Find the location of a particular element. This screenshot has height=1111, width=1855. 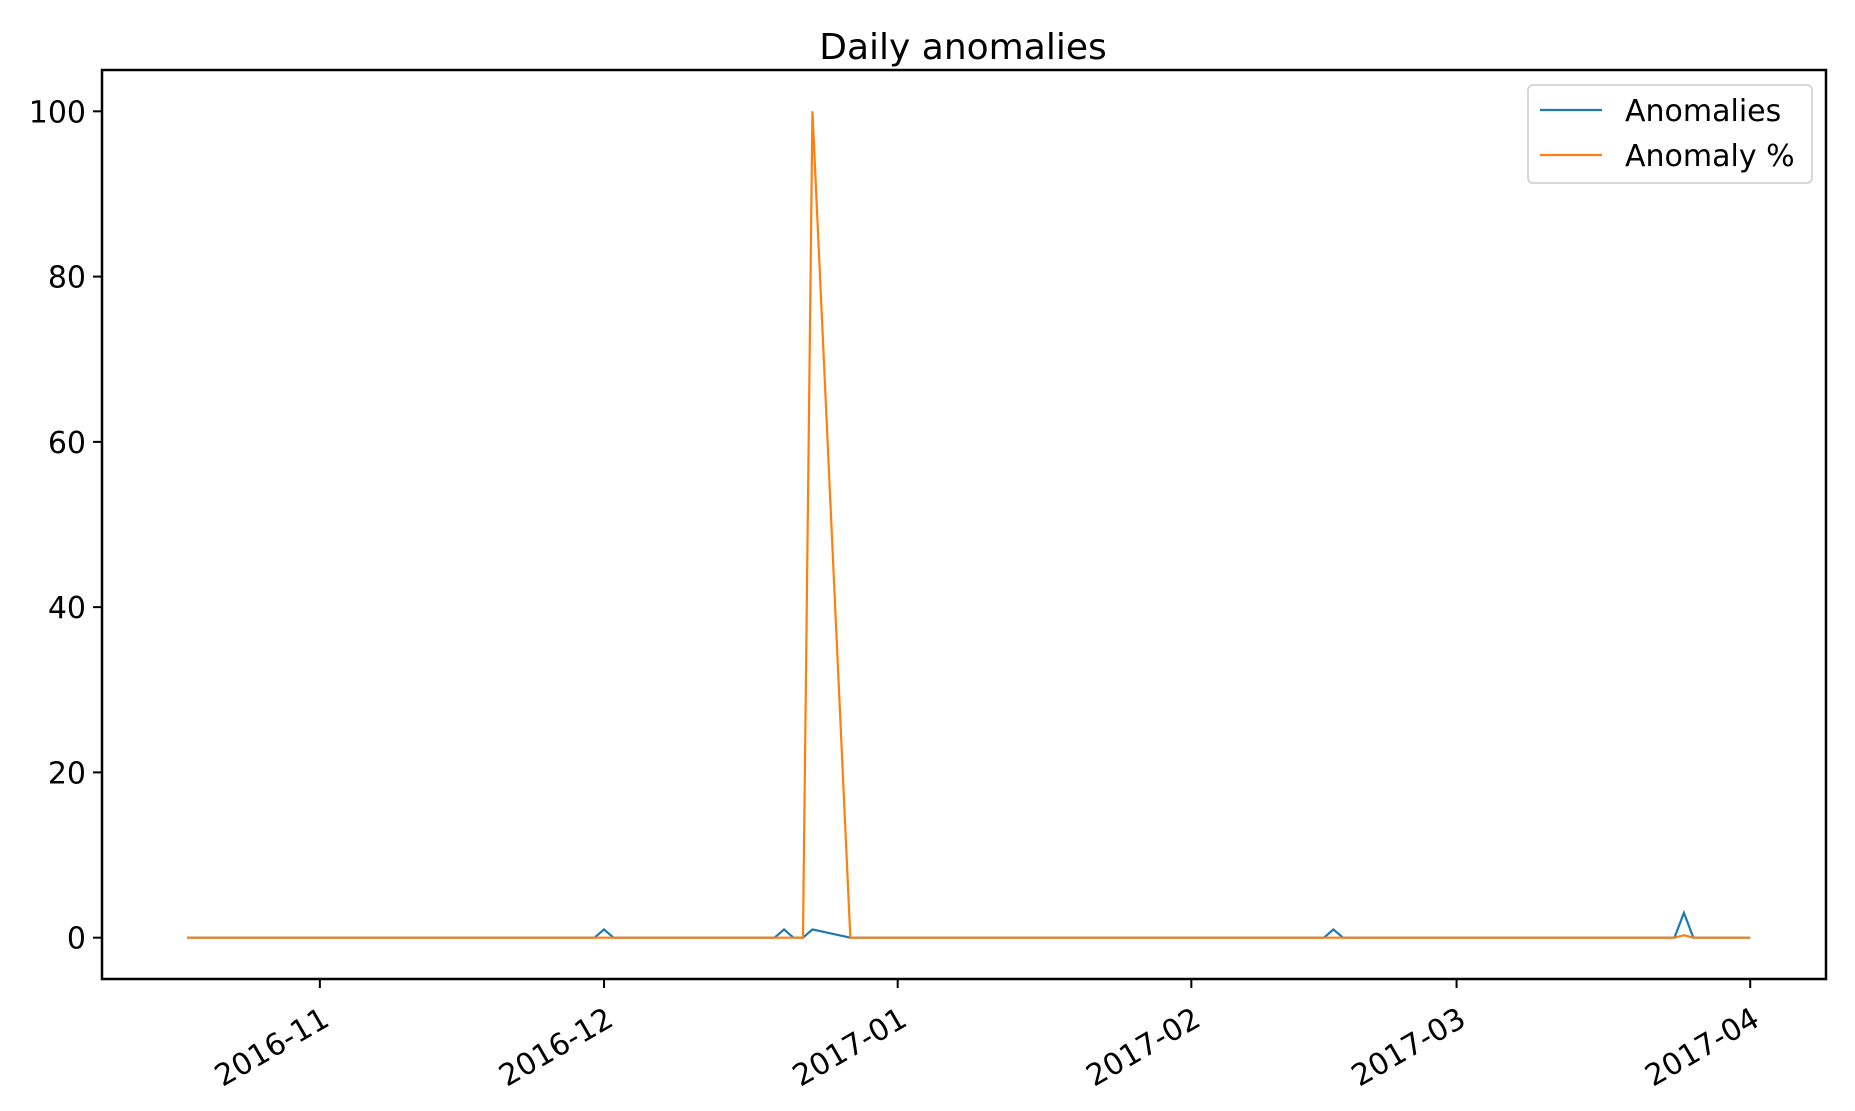

y-tick-label: 20 is located at coordinates (67, 773).